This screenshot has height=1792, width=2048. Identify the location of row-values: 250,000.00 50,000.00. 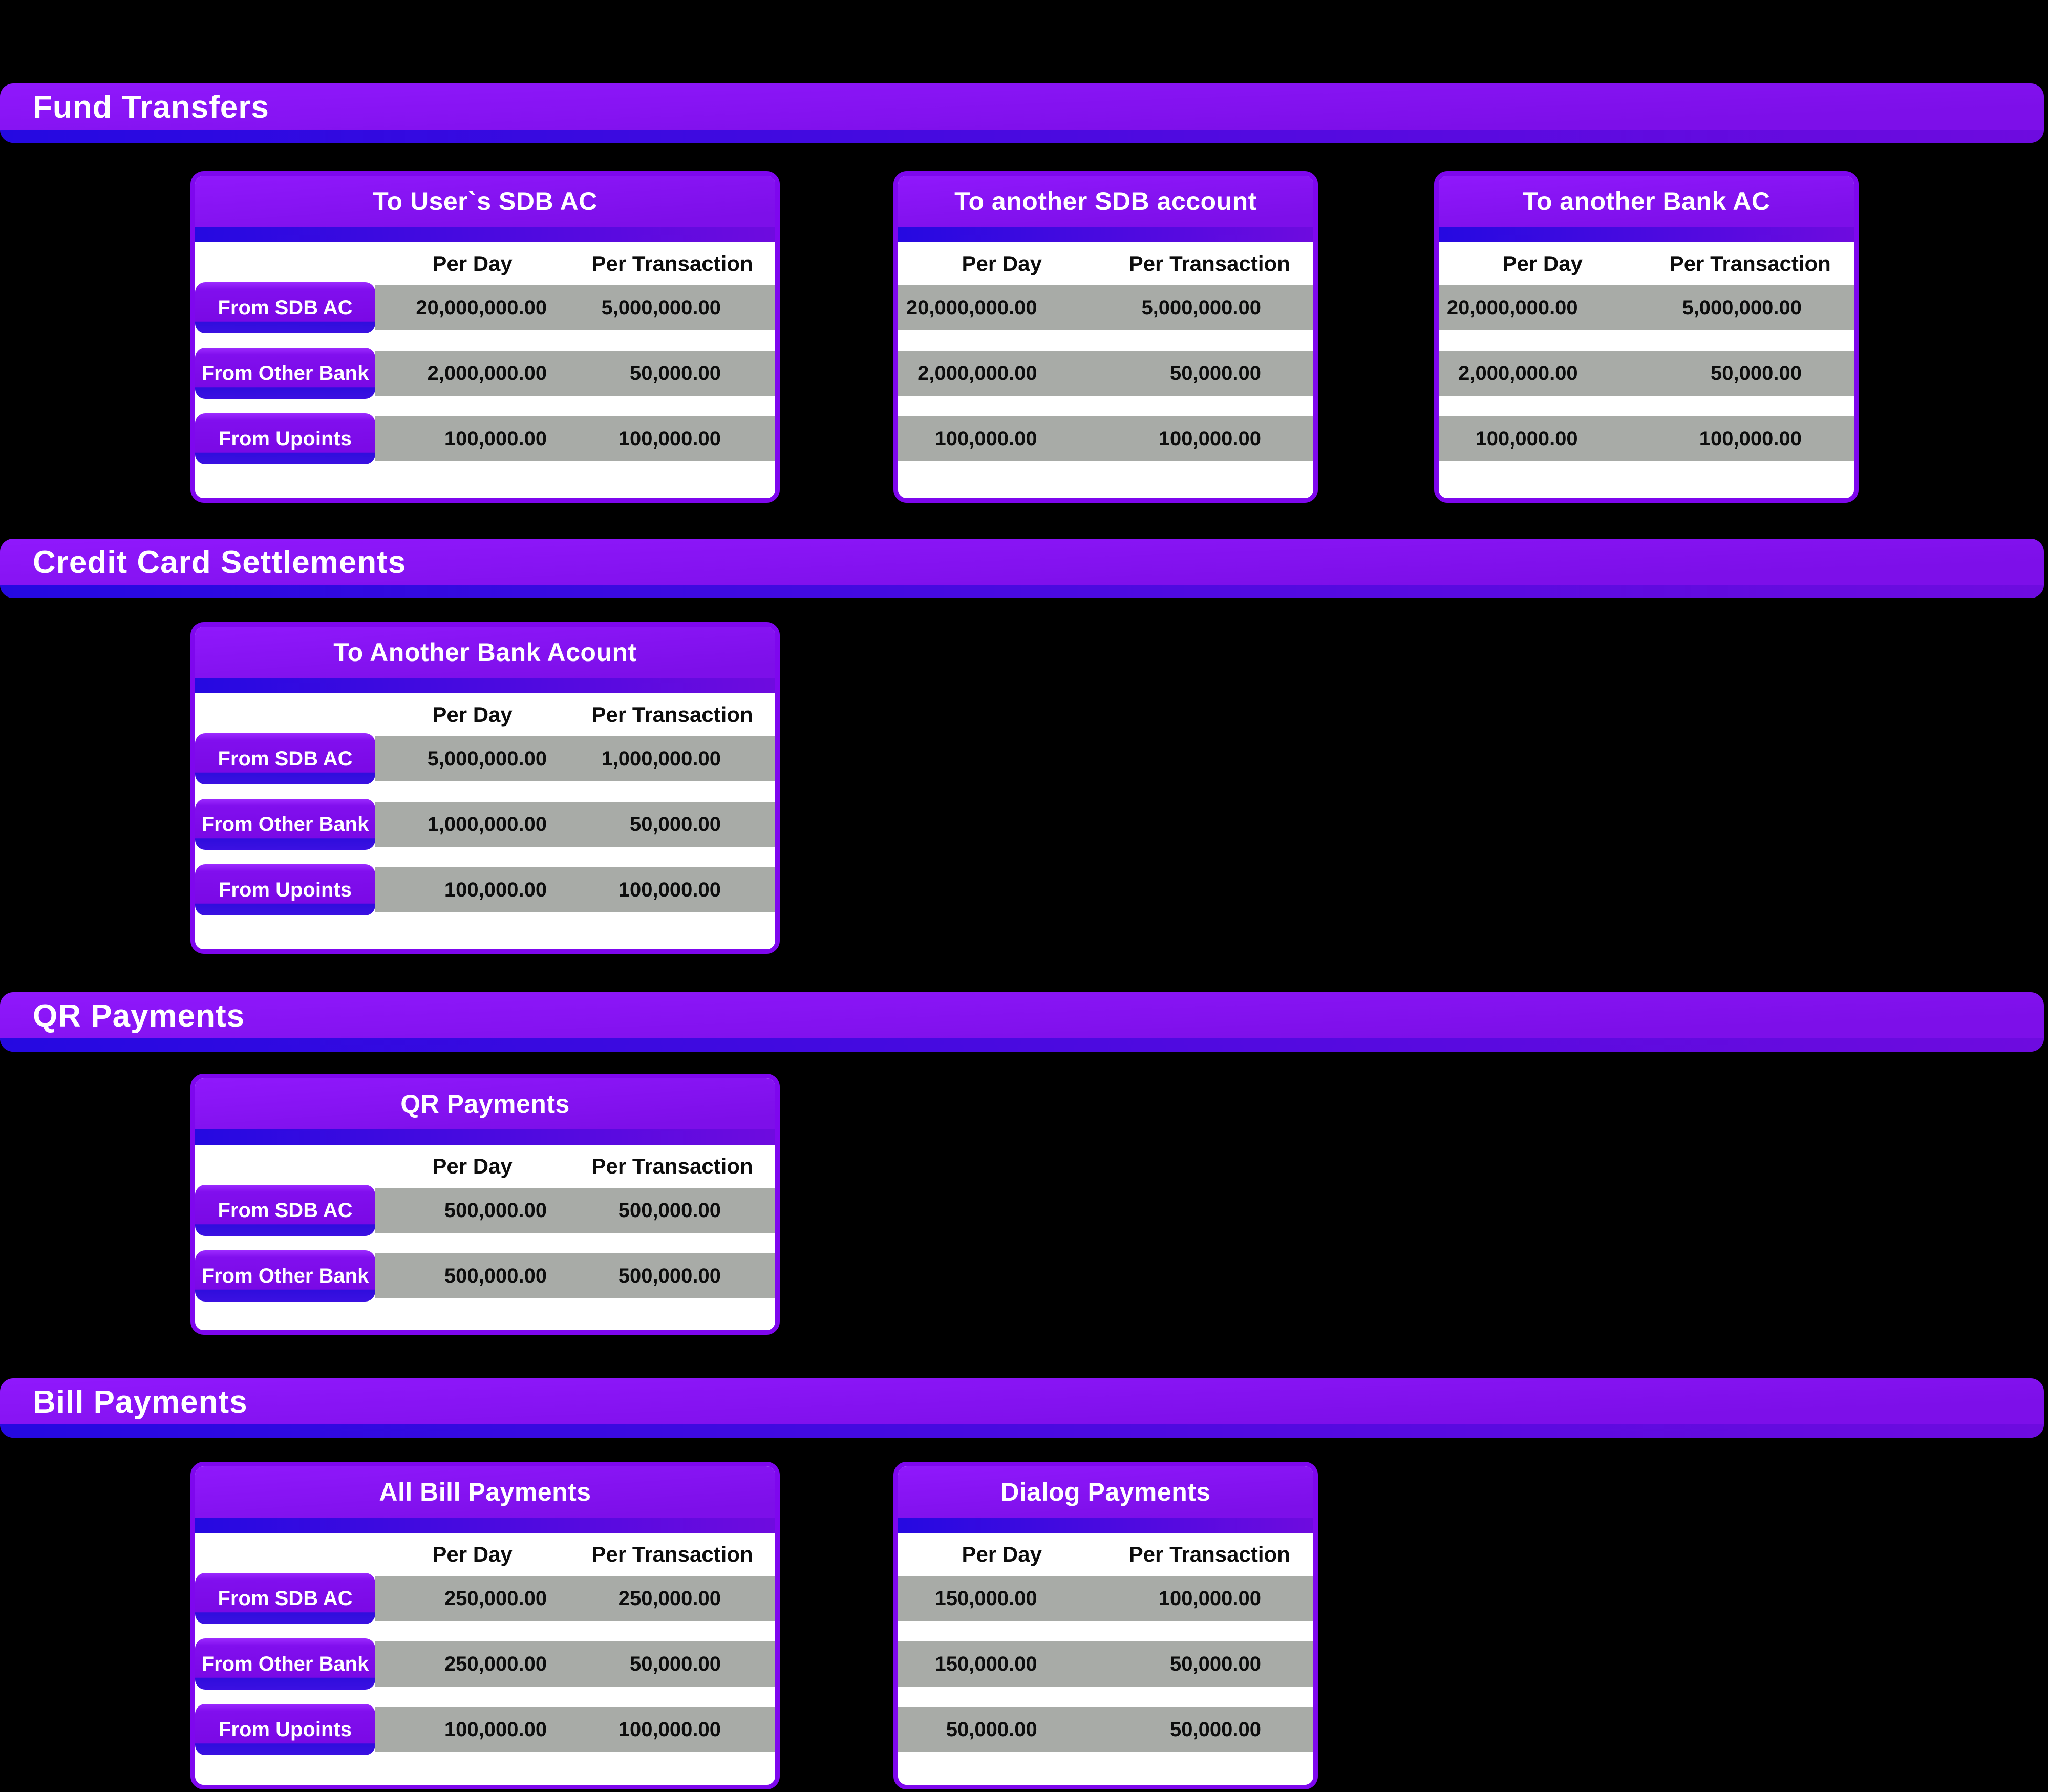
(575, 1664).